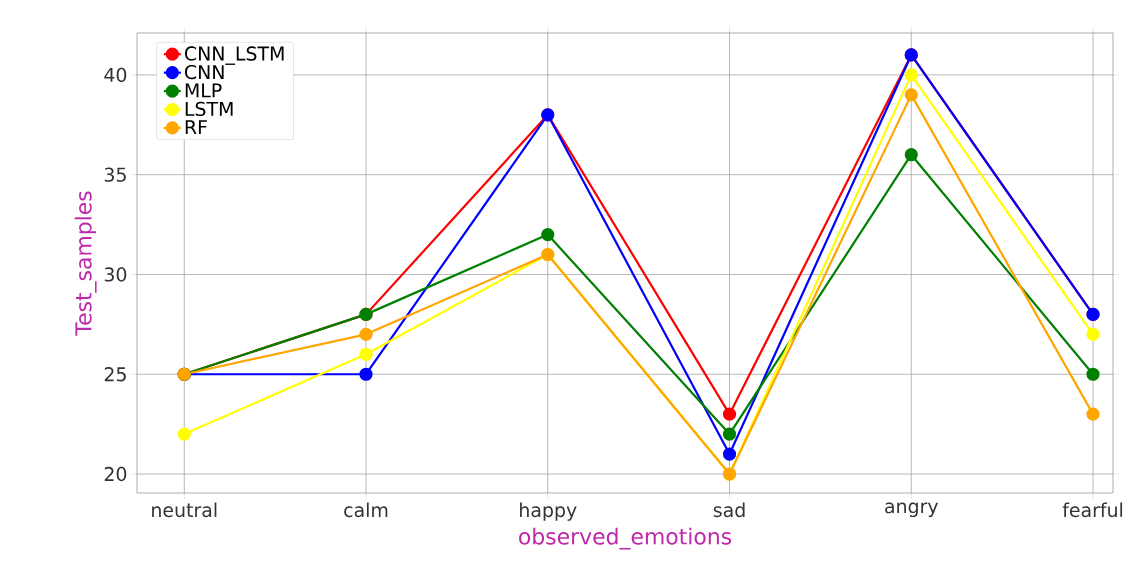 This screenshot has height=588, width=1123. I want to click on x-tick-label: sad, so click(729, 510).